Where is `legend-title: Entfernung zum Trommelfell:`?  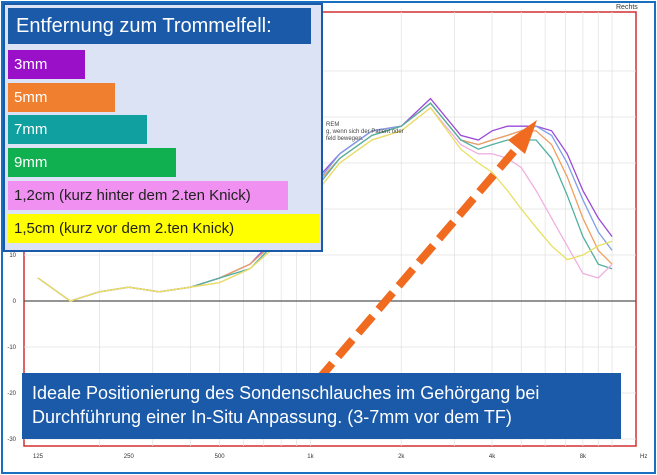
legend-title: Entfernung zum Trommelfell: is located at coordinates (159, 26).